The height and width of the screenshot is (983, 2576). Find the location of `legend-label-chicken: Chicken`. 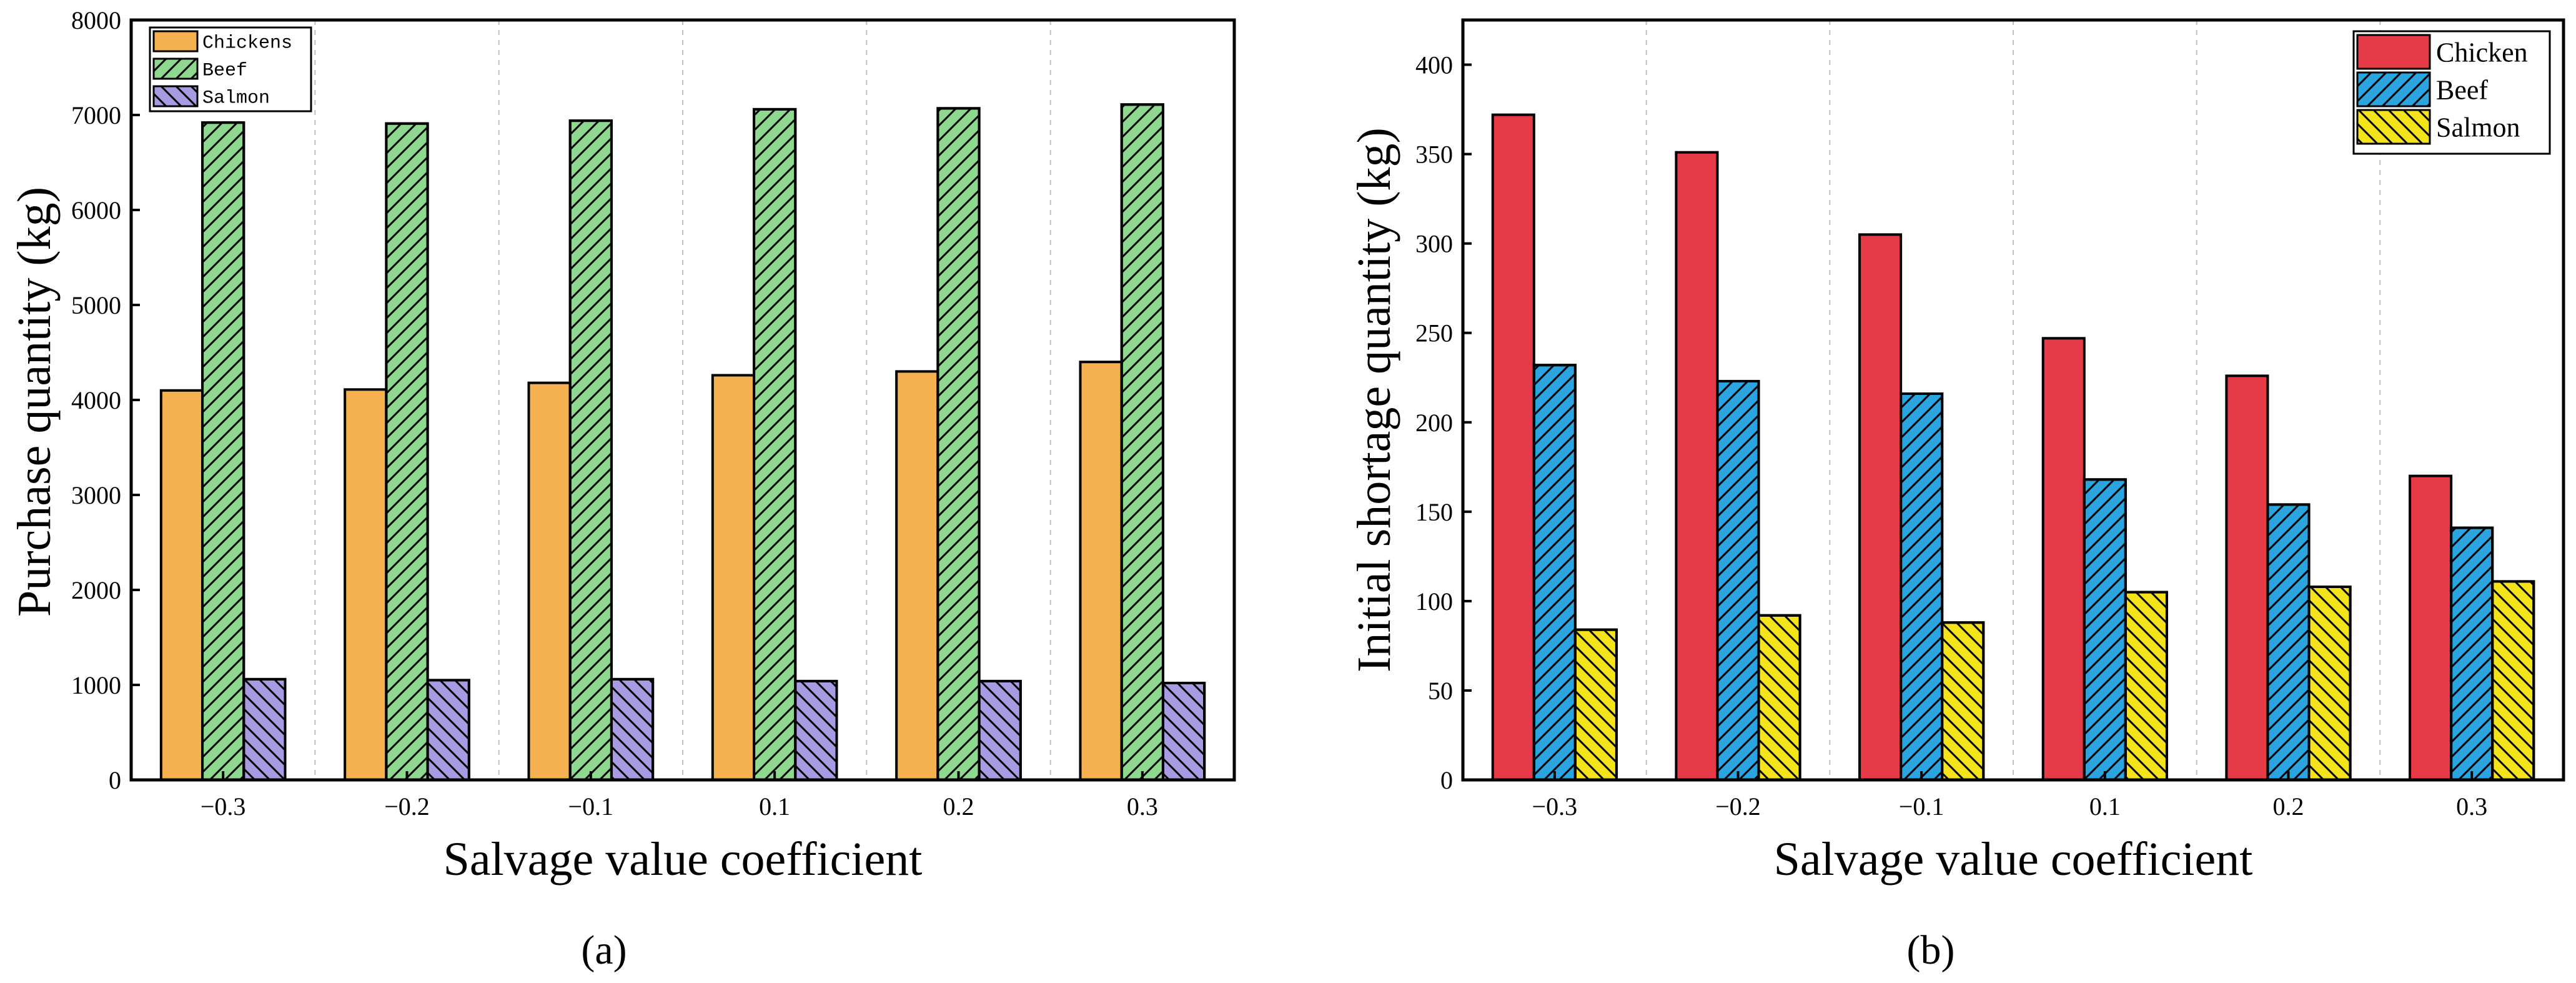

legend-label-chicken: Chicken is located at coordinates (2482, 52).